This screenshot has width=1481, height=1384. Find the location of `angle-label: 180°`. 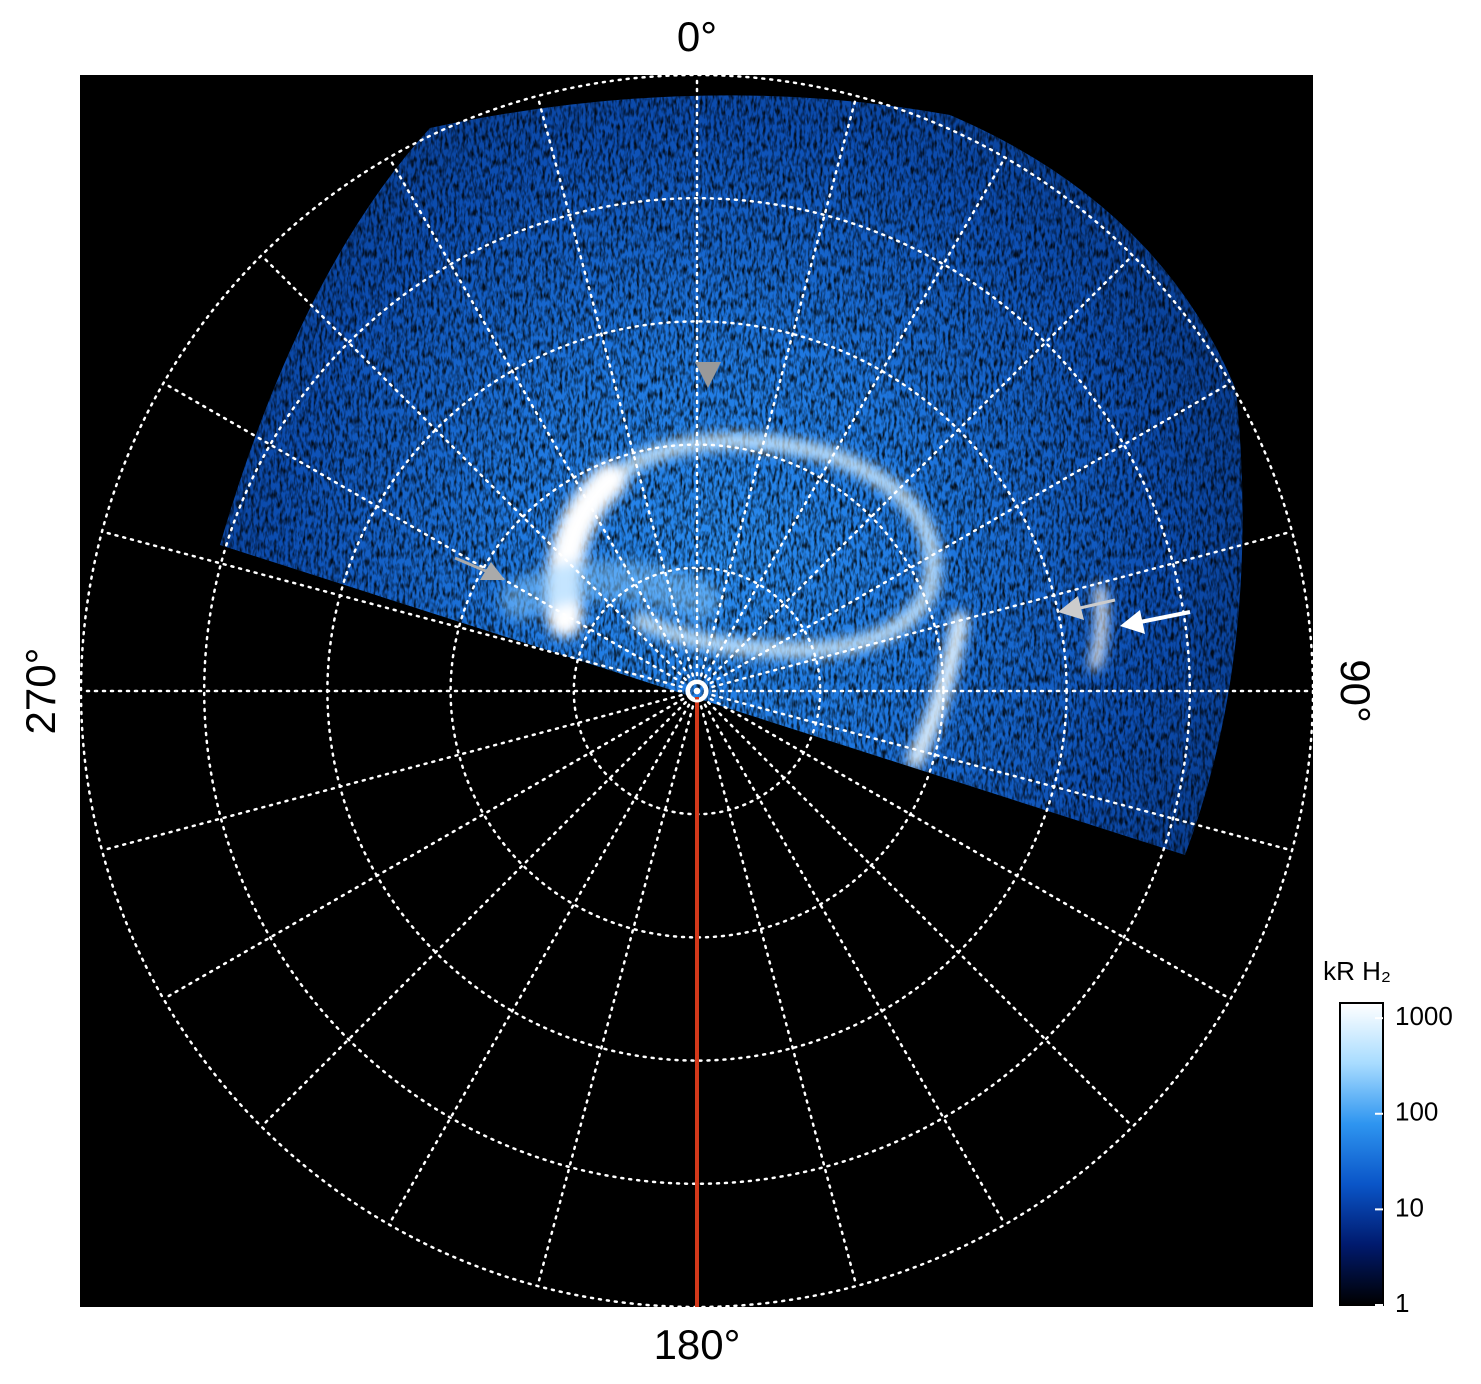

angle-label: 180° is located at coordinates (697, 1344).